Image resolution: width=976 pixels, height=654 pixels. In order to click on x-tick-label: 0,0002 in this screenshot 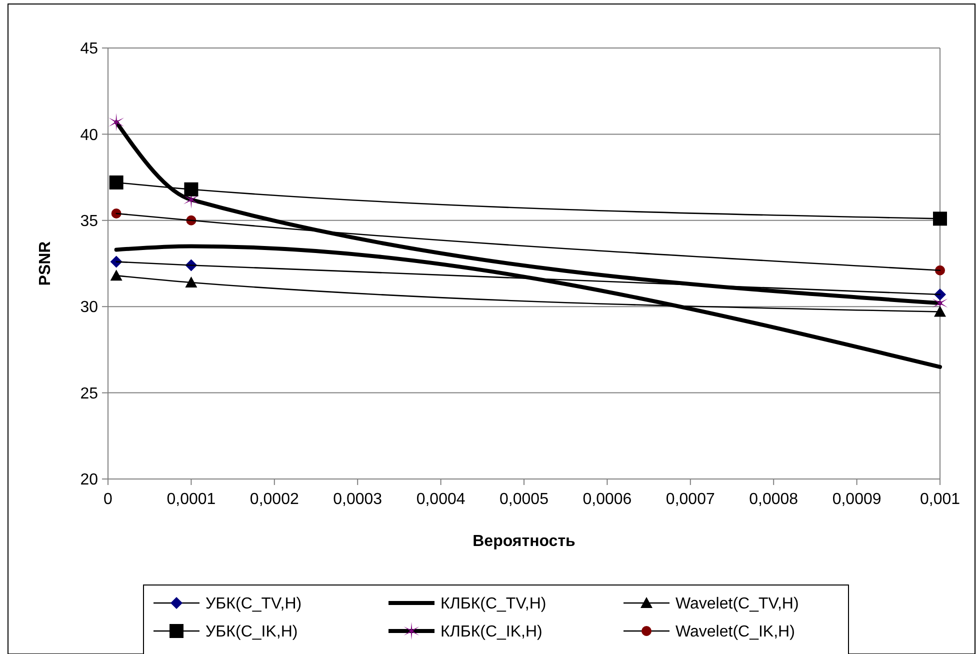, I will do `click(274, 499)`.